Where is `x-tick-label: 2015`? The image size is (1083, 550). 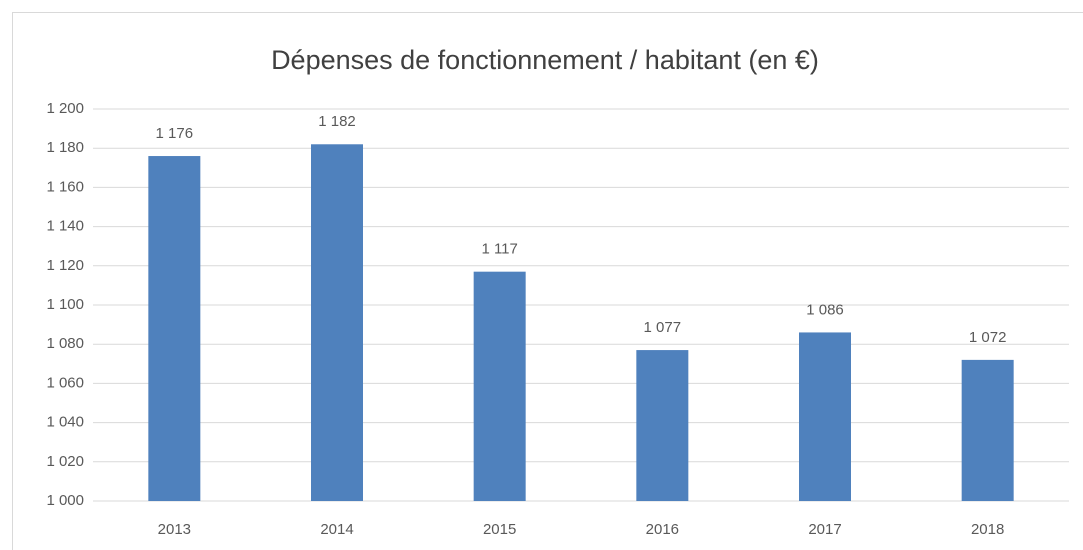 x-tick-label: 2015 is located at coordinates (499, 529).